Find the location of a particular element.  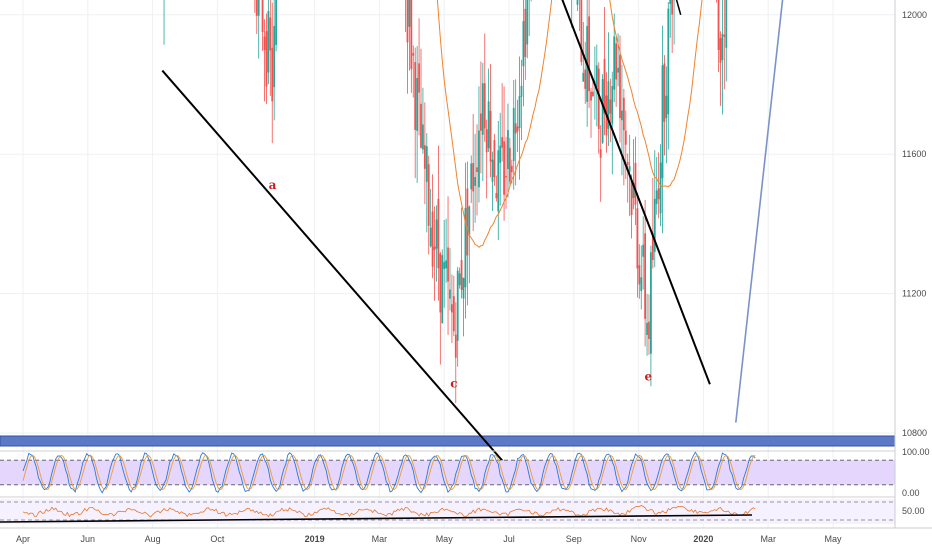

time-tick-label: Mar is located at coordinates (380, 539).